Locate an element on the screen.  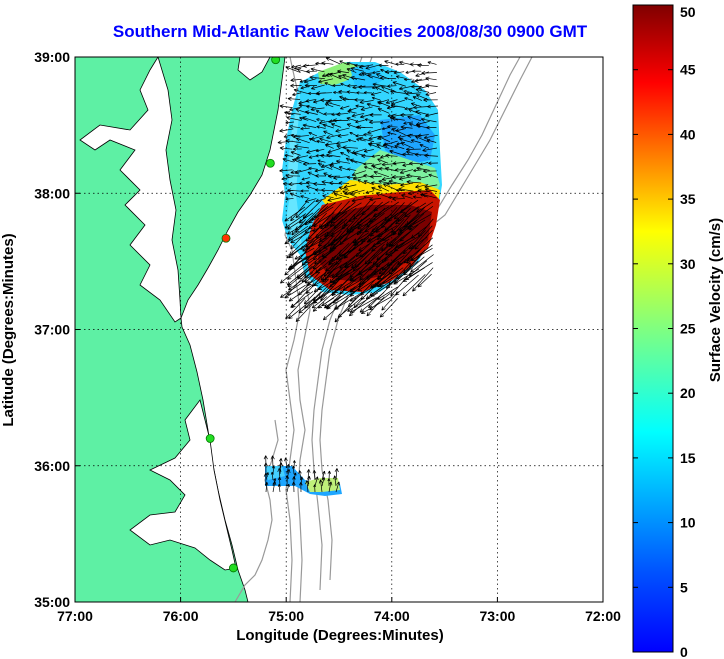
radar-station-marker is located at coordinates (276, 61).